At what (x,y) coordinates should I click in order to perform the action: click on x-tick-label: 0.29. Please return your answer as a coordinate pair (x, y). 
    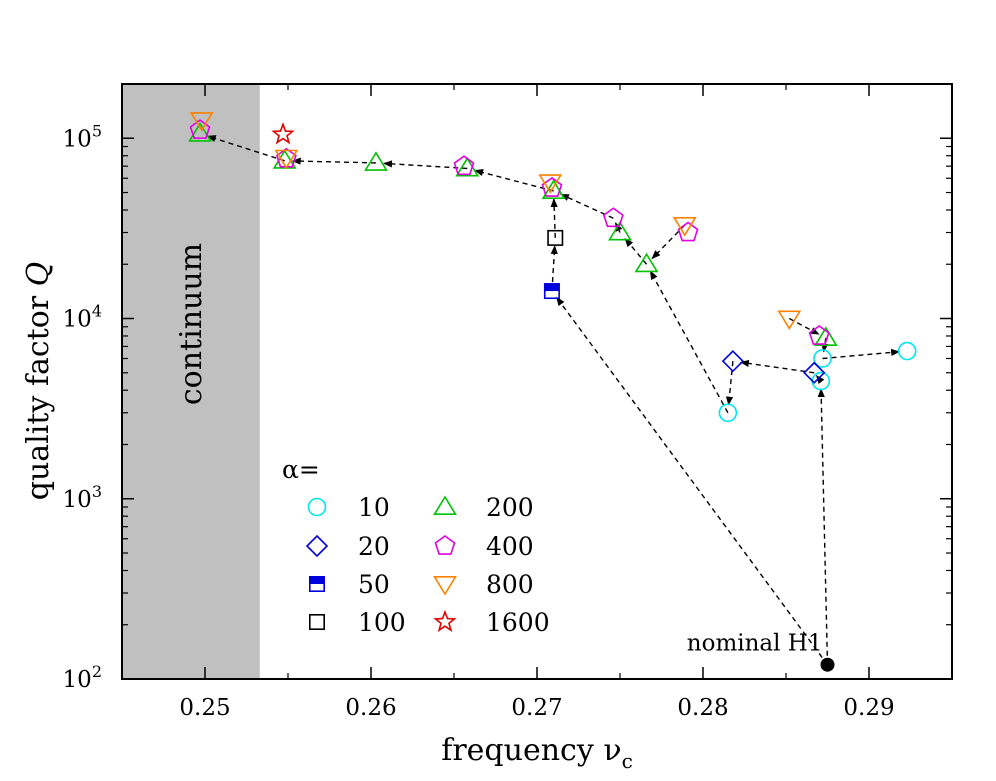
    Looking at the image, I should click on (868, 708).